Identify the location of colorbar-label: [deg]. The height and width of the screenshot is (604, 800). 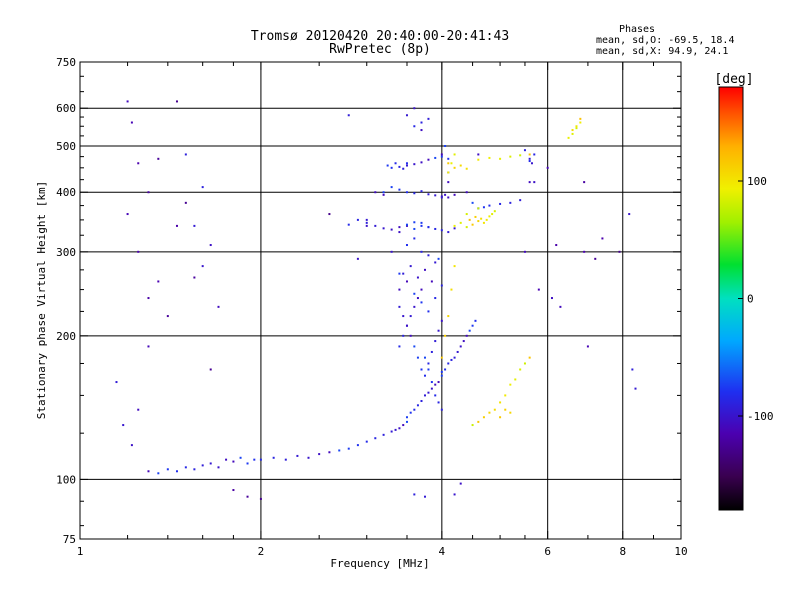
(733, 79).